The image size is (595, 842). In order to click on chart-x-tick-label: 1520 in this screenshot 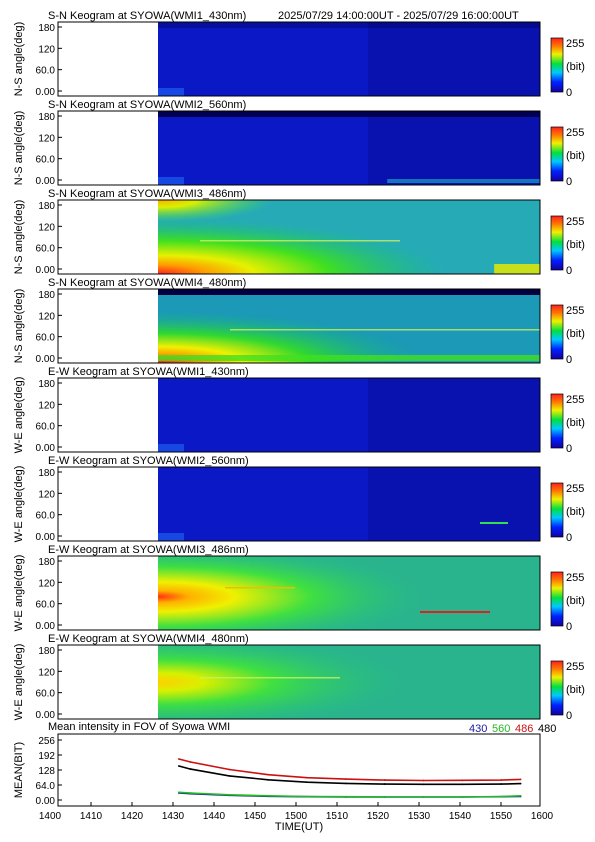, I will do `click(378, 816)`.